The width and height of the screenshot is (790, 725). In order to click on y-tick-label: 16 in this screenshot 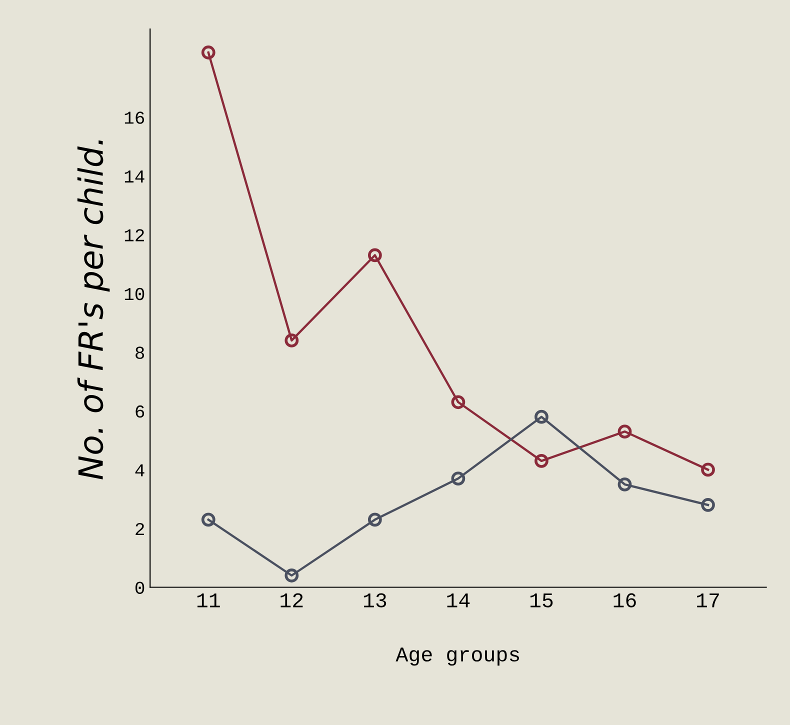, I will do `click(134, 118)`.